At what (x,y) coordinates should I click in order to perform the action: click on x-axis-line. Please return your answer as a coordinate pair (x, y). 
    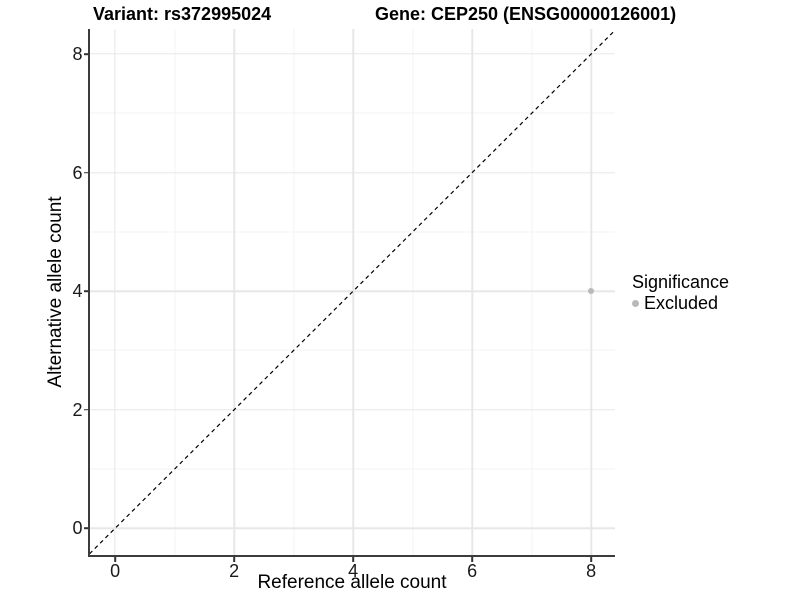
    Looking at the image, I should click on (352, 555).